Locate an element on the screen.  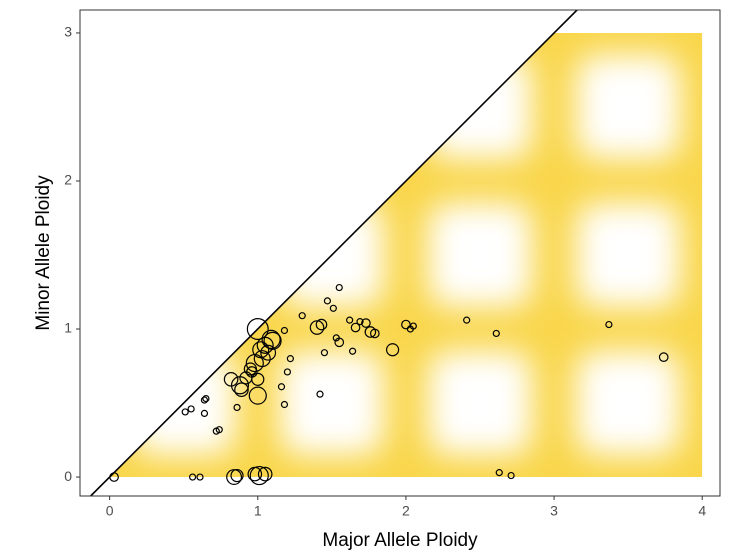
y-tick-label: 3 is located at coordinates (68, 32).